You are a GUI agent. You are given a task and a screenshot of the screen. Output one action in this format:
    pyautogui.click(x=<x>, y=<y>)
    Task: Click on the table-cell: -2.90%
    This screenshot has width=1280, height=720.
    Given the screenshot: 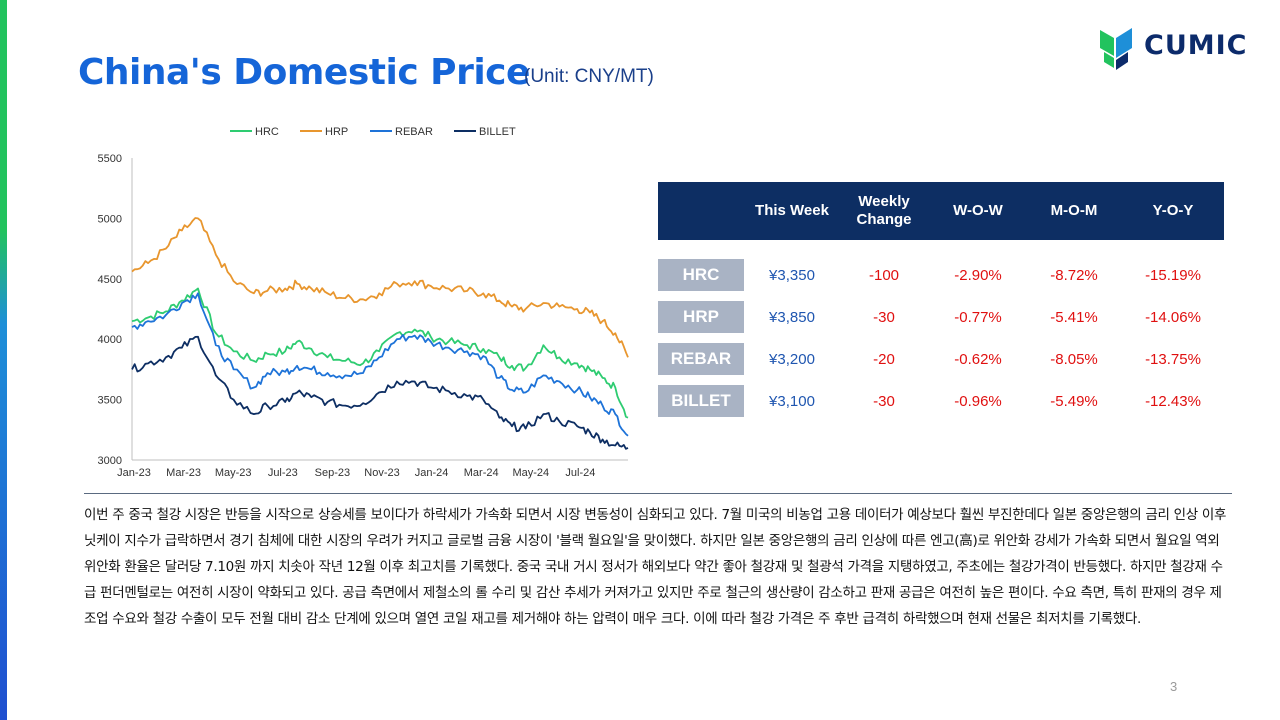 What is the action you would take?
    pyautogui.click(x=978, y=275)
    